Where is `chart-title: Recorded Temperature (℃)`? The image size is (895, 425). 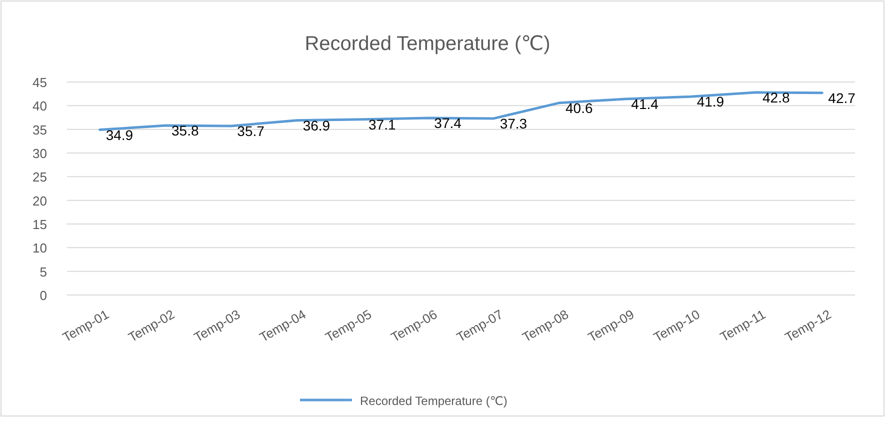
chart-title: Recorded Temperature (℃) is located at coordinates (427, 44).